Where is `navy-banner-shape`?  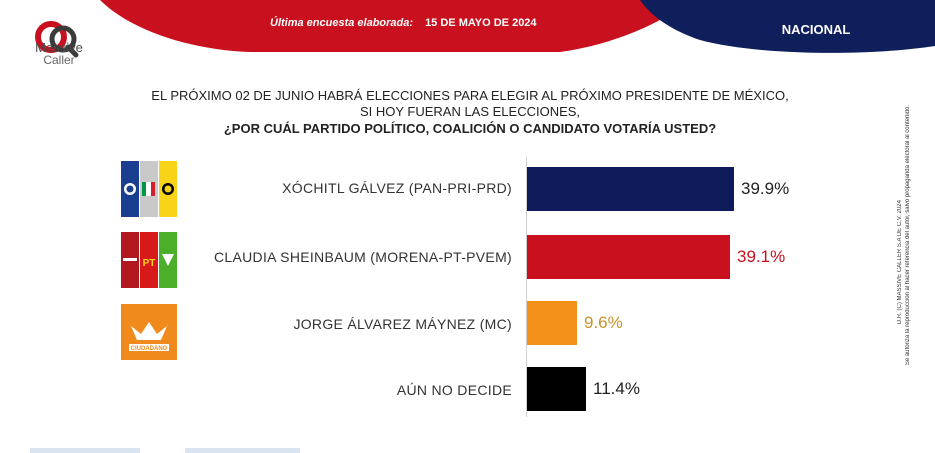
navy-banner-shape is located at coordinates (787, 26).